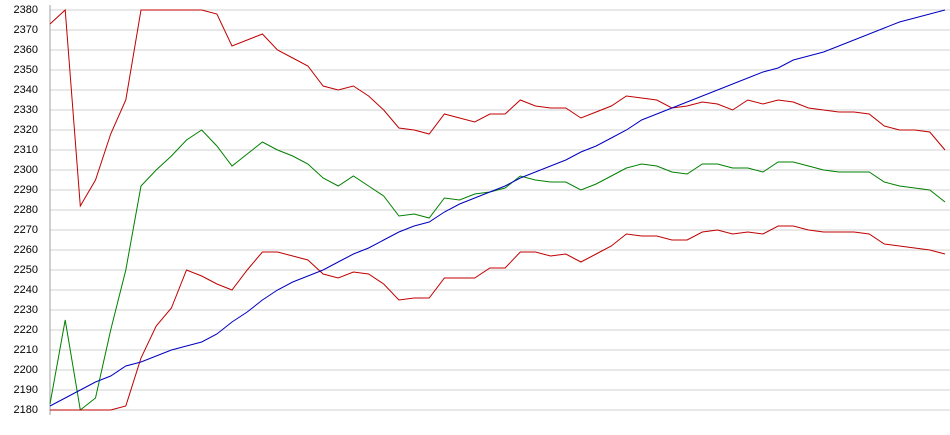  I want to click on y-tick-label: 2330, so click(26, 110).